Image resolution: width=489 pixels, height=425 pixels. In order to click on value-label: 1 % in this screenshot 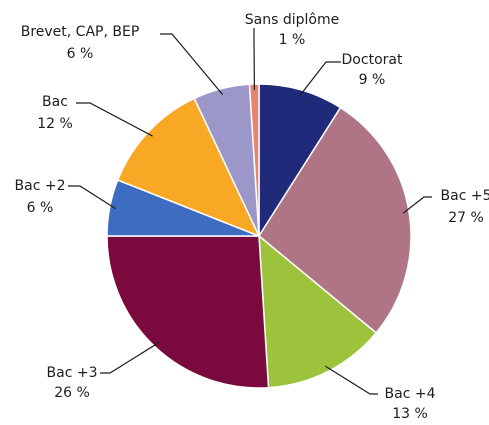, I will do `click(292, 40)`.